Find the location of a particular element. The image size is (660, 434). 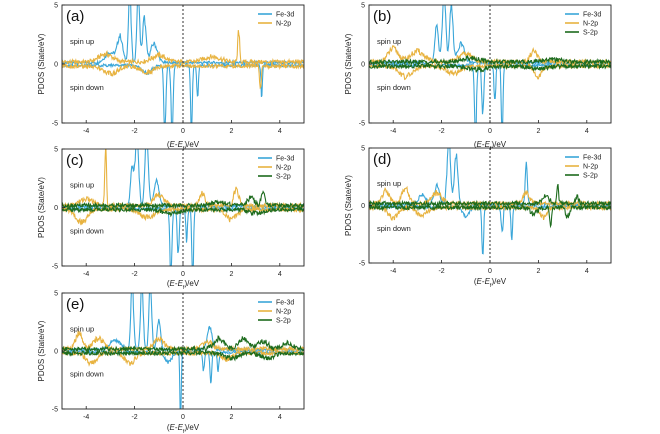

series-n-2p-spin-up is located at coordinates (183, 48).